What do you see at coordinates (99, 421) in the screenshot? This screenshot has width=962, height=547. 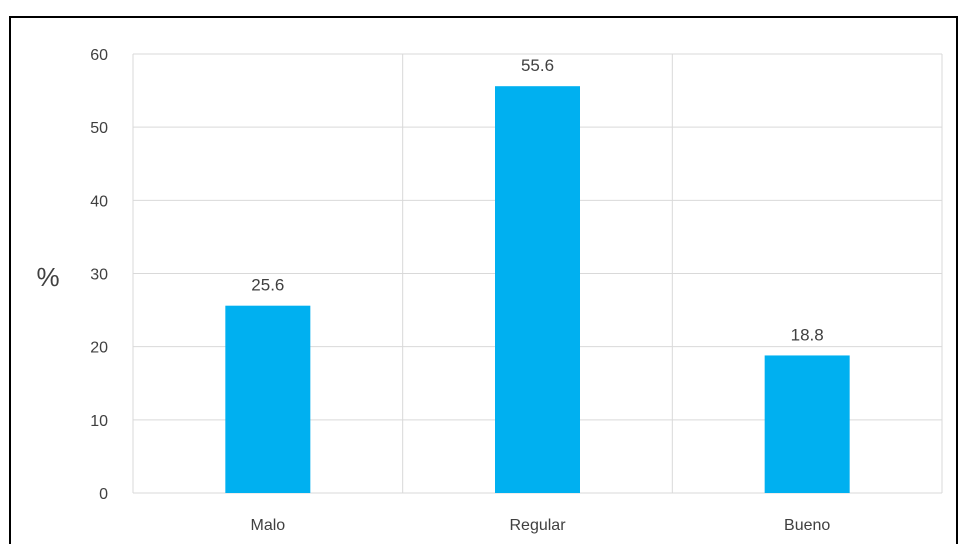 I see `y-tick-label: 10` at bounding box center [99, 421].